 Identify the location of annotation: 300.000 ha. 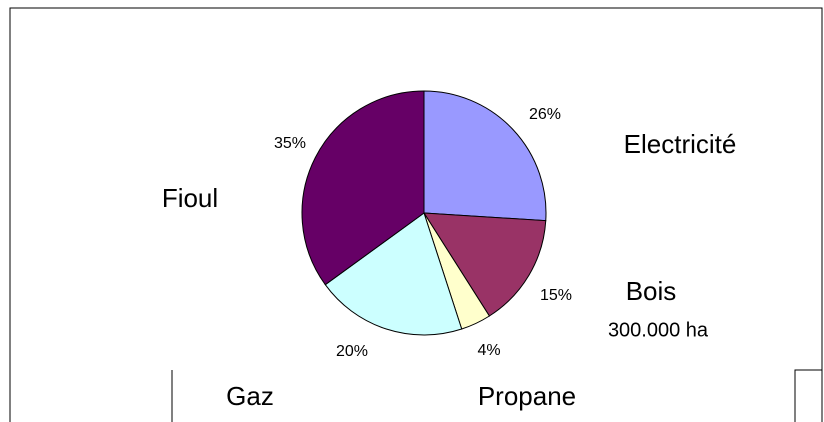
(658, 330).